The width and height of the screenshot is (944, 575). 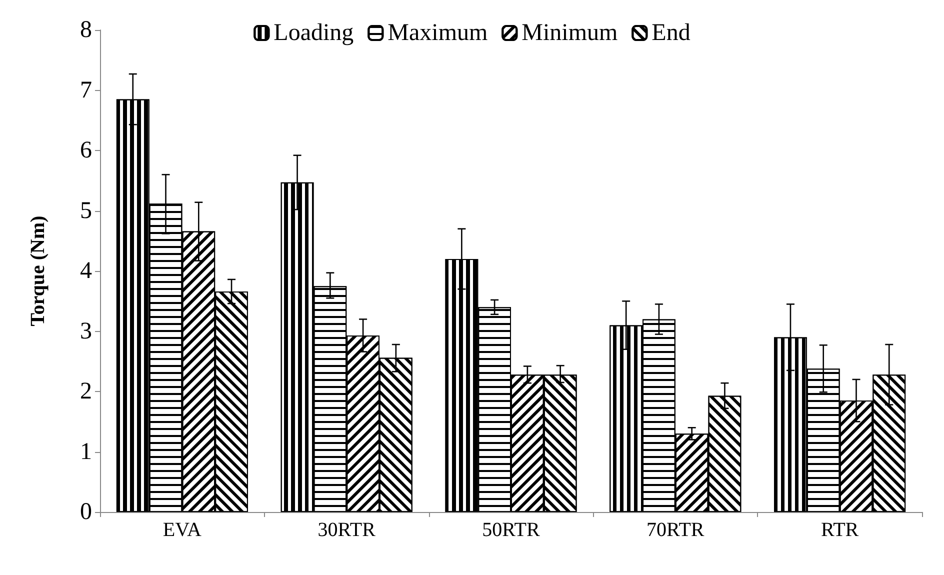 What do you see at coordinates (86, 151) in the screenshot?
I see `y-tick-label: 6` at bounding box center [86, 151].